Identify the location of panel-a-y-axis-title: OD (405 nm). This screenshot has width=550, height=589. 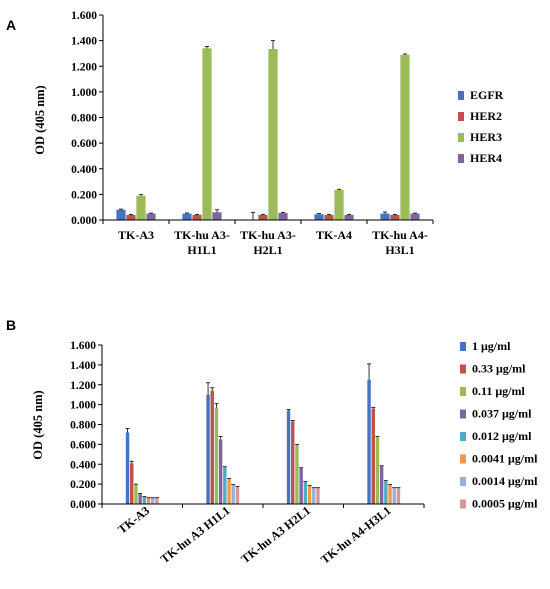
(40, 119).